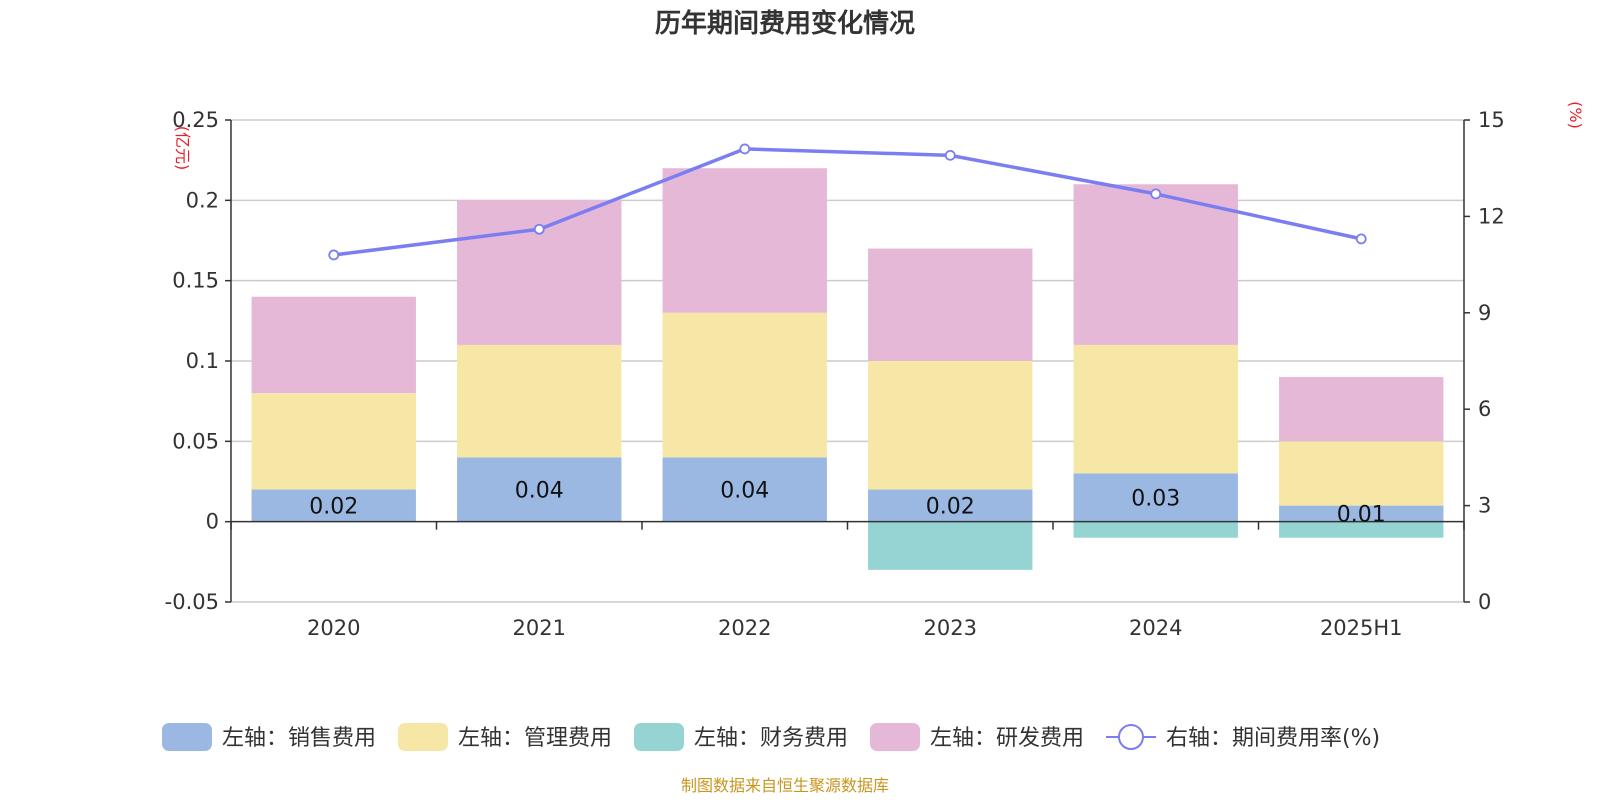  What do you see at coordinates (535, 738) in the screenshot?
I see `legend-label: 左轴：管理费用` at bounding box center [535, 738].